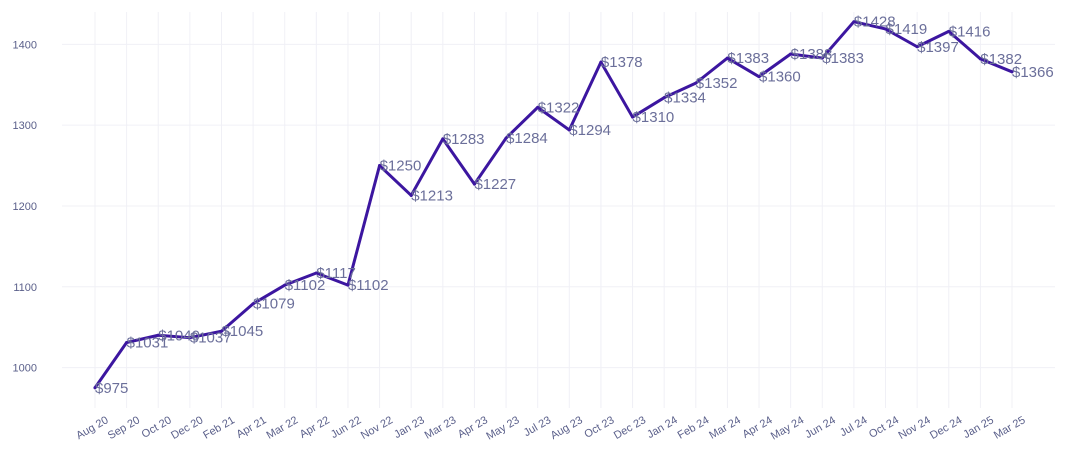 The width and height of the screenshot is (1070, 465). I want to click on y-tick-label: 1300, so click(25, 126).